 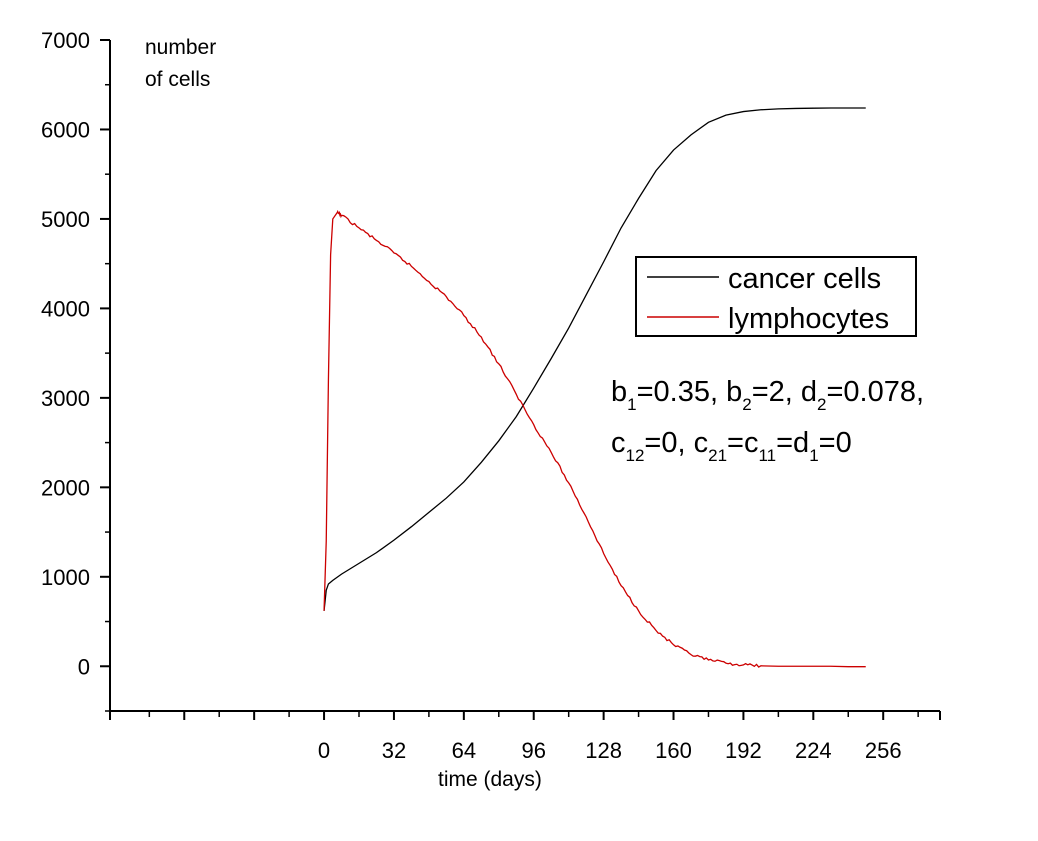 What do you see at coordinates (793, 443) in the screenshot?
I see `param-text: =d` at bounding box center [793, 443].